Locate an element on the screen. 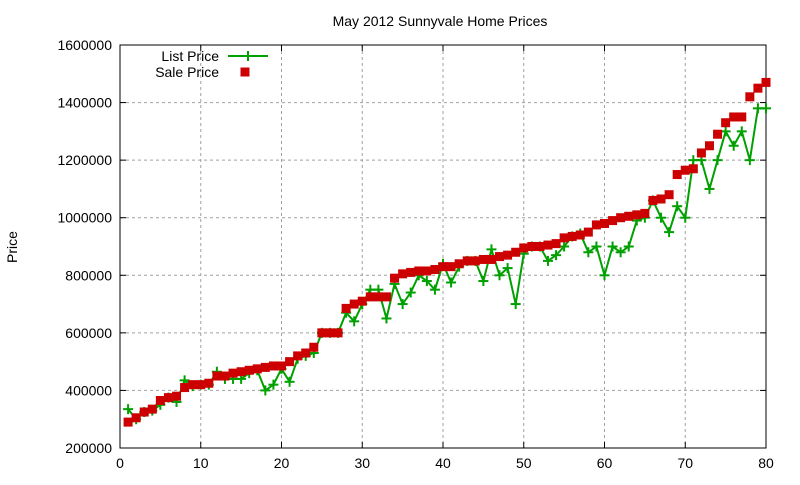  y-tick-label: 1200000 is located at coordinates (84, 160).